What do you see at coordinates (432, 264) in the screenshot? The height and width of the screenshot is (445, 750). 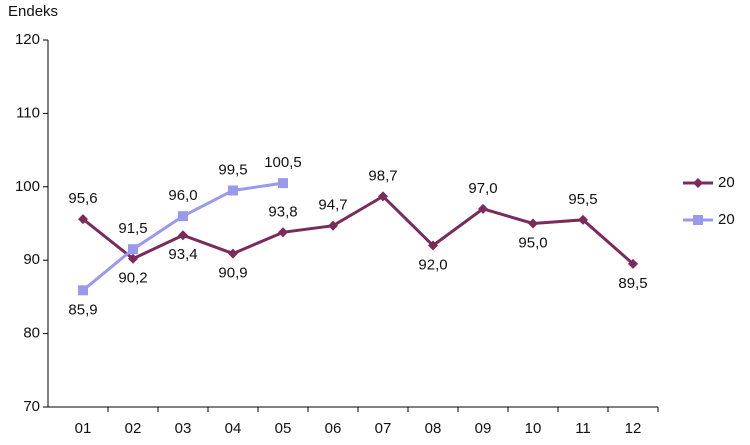 I see `data-label: 92,0` at bounding box center [432, 264].